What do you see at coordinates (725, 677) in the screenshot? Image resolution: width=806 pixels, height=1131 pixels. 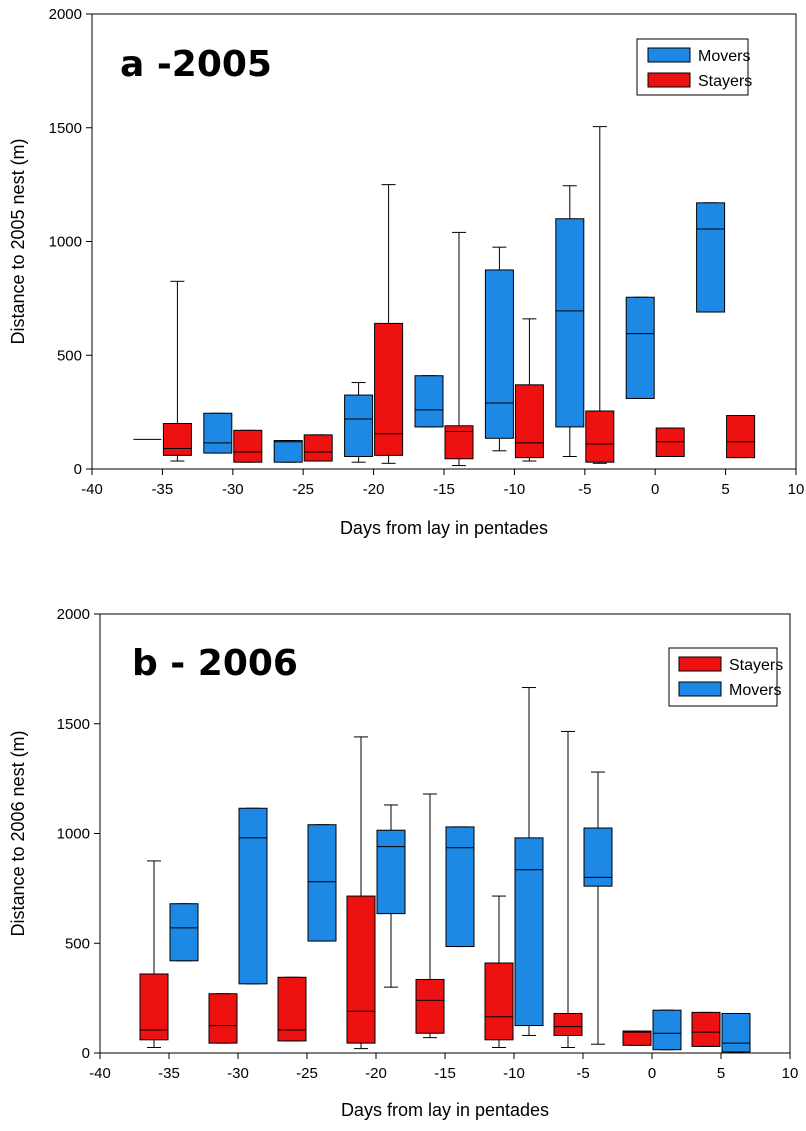 I see `legend: Stayers Movers` at bounding box center [725, 677].